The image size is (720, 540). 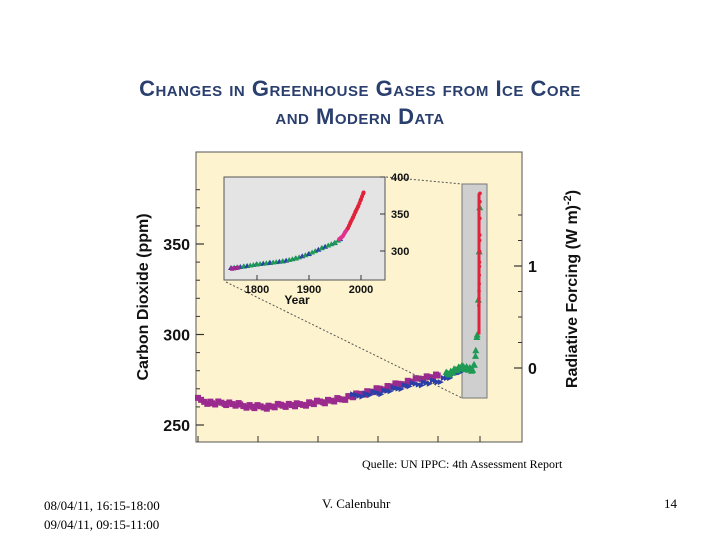 What do you see at coordinates (363, 192) in the screenshot?
I see `inset-point-modern` at bounding box center [363, 192].